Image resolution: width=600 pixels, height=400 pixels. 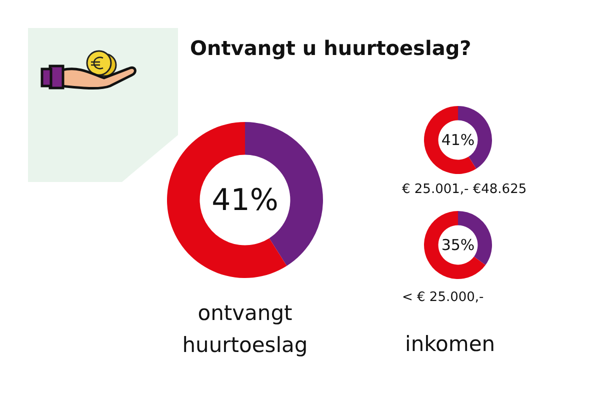 What do you see at coordinates (245, 329) in the screenshot?
I see `text: ontvangt huurtoeslag` at bounding box center [245, 329].